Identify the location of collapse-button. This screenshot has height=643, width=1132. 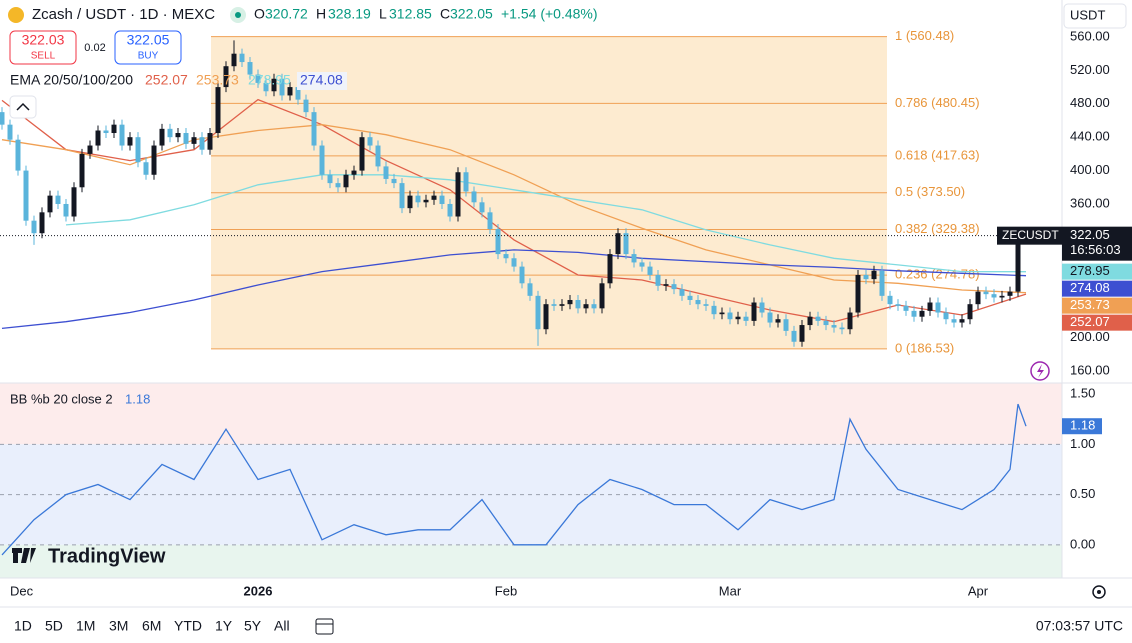
(23, 107).